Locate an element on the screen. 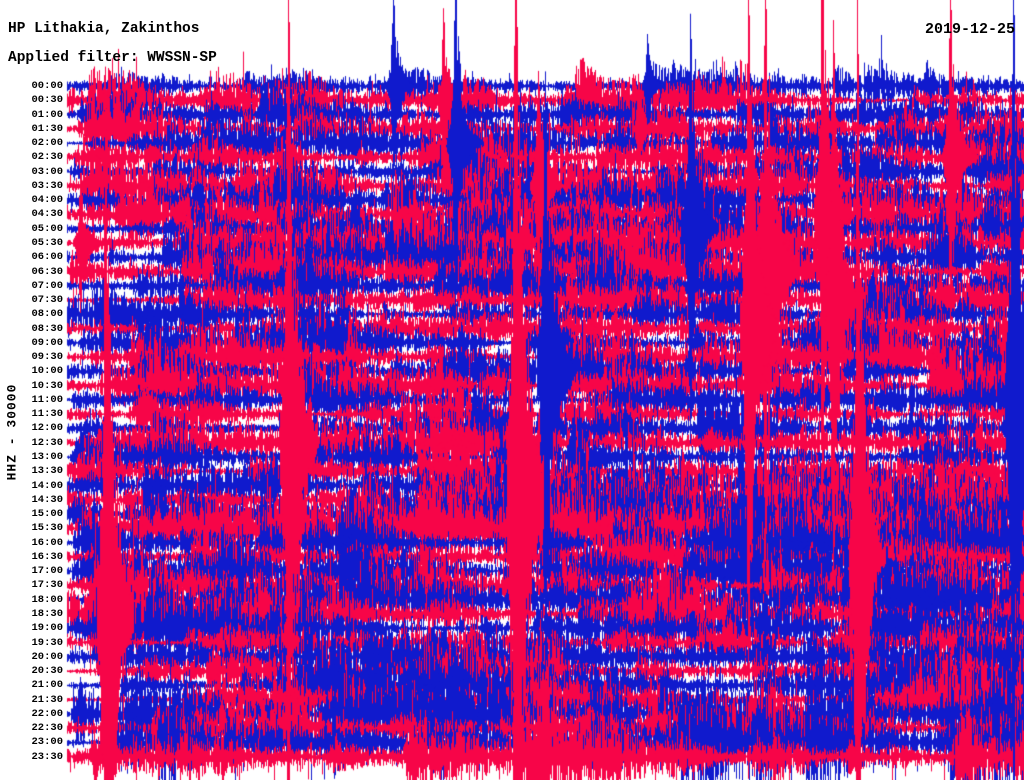 The width and height of the screenshot is (1024, 780). time-label: 11:30 is located at coordinates (47, 413).